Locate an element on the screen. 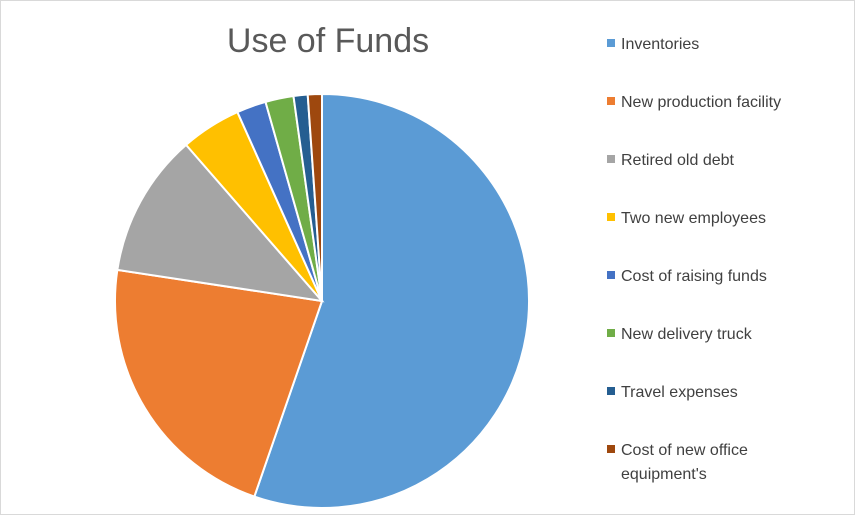 The image size is (855, 515). legend-item: Two new employees is located at coordinates (714, 219).